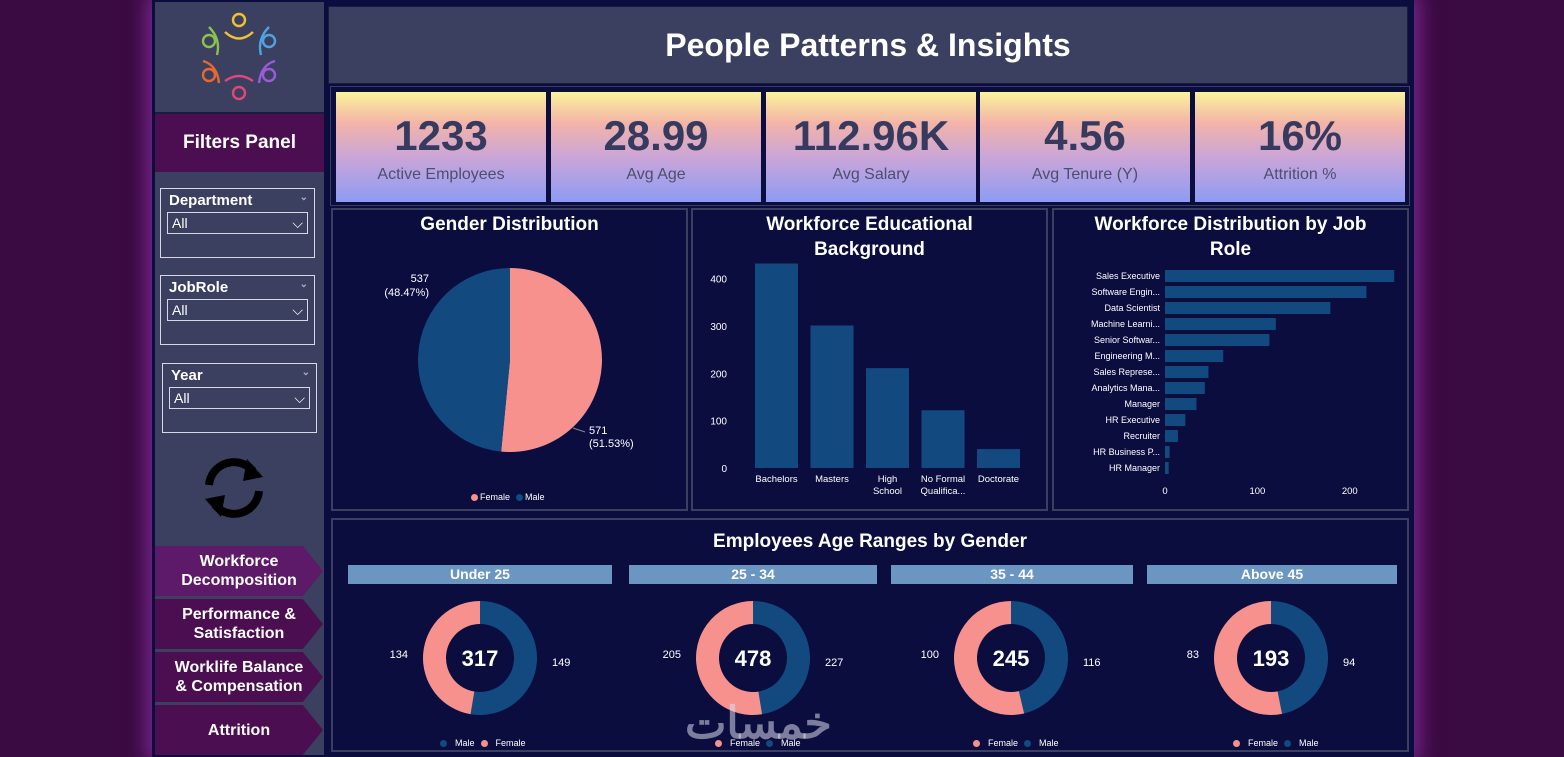  What do you see at coordinates (1085, 147) in the screenshot?
I see `kpi-card: 4.56 Avg Tenure (Y)` at bounding box center [1085, 147].